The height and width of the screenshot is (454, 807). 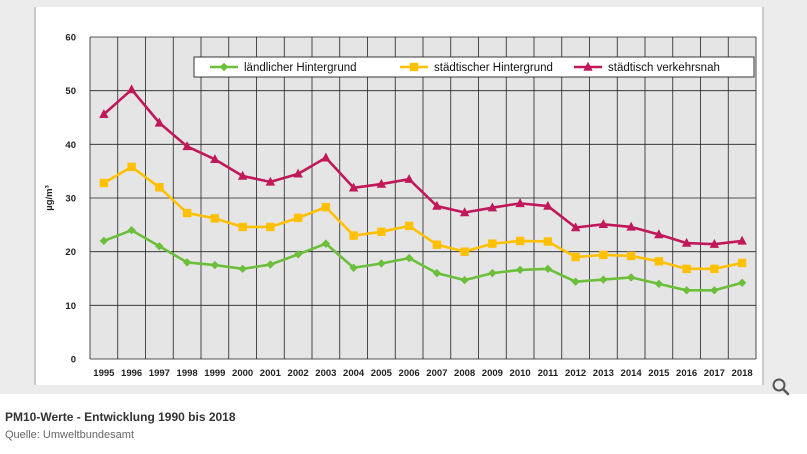 I want to click on x-tick-label: 2008, so click(x=464, y=373).